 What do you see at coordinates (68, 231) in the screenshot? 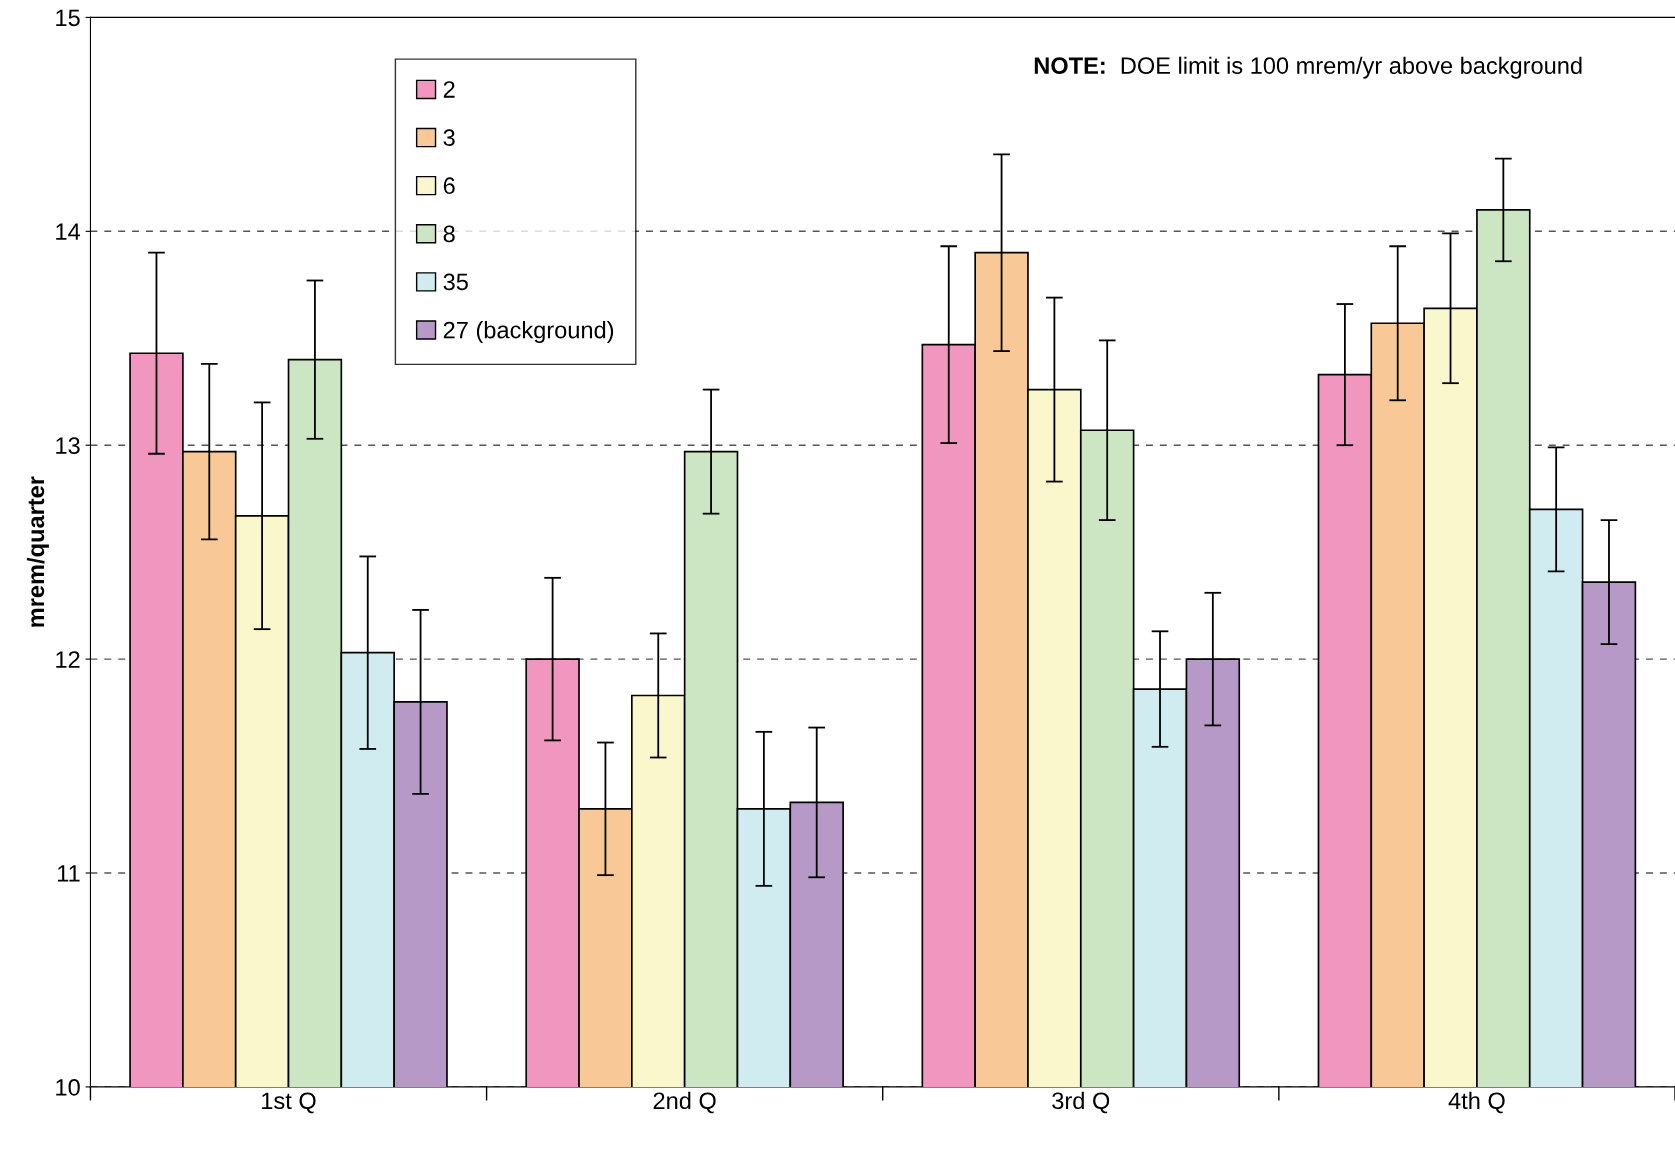
I see `y-tick-label: 14` at bounding box center [68, 231].